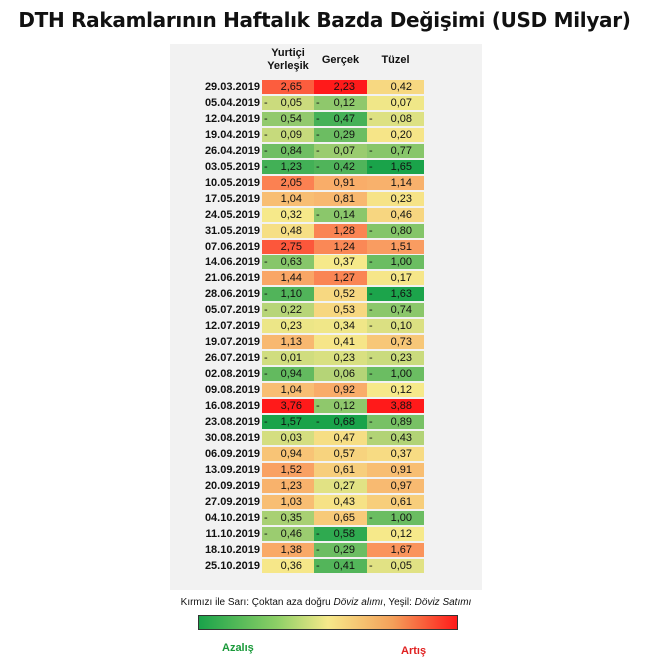  I want to click on heatmap-cell: -0,94, so click(288, 375).